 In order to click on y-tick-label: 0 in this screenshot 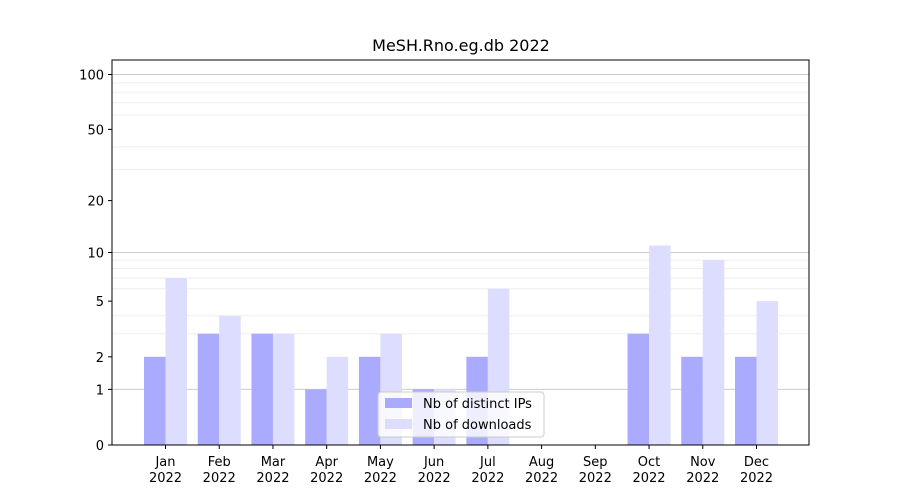, I will do `click(100, 446)`.